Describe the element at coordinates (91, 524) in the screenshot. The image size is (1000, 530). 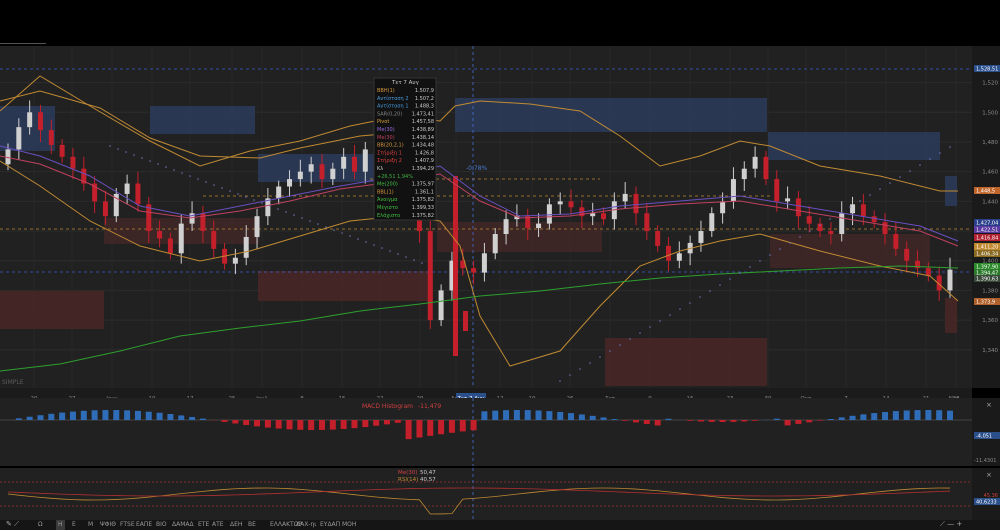
I see `symbol-item: Μ` at that location.